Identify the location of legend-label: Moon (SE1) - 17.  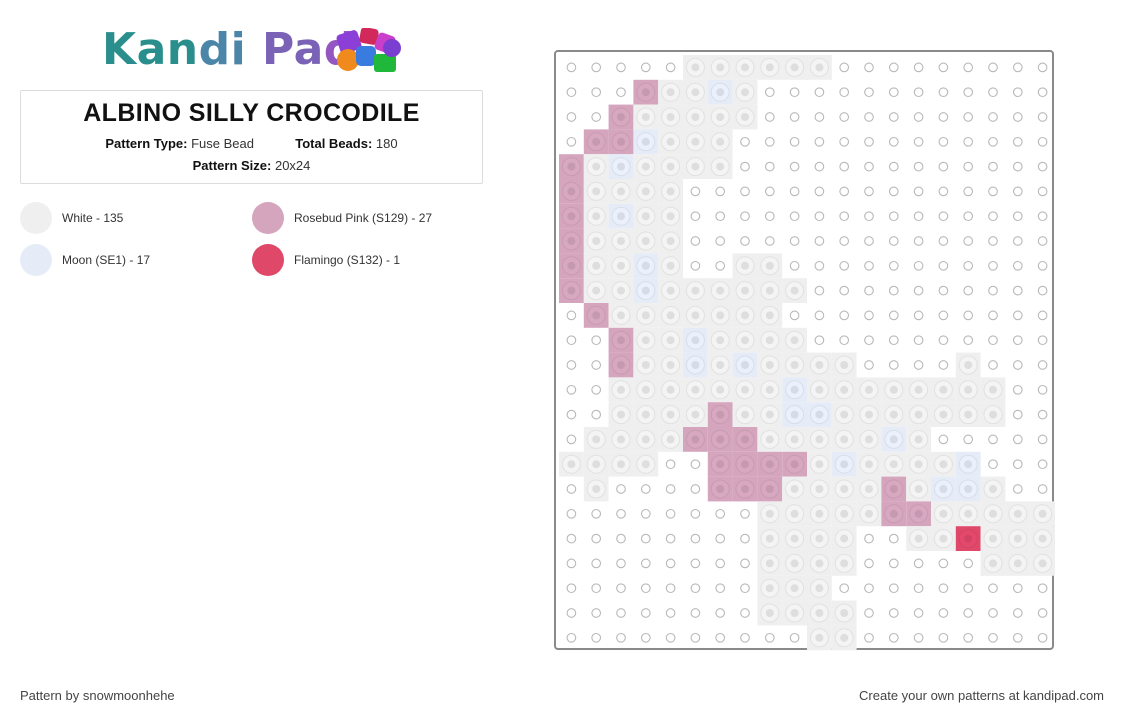
(106, 260).